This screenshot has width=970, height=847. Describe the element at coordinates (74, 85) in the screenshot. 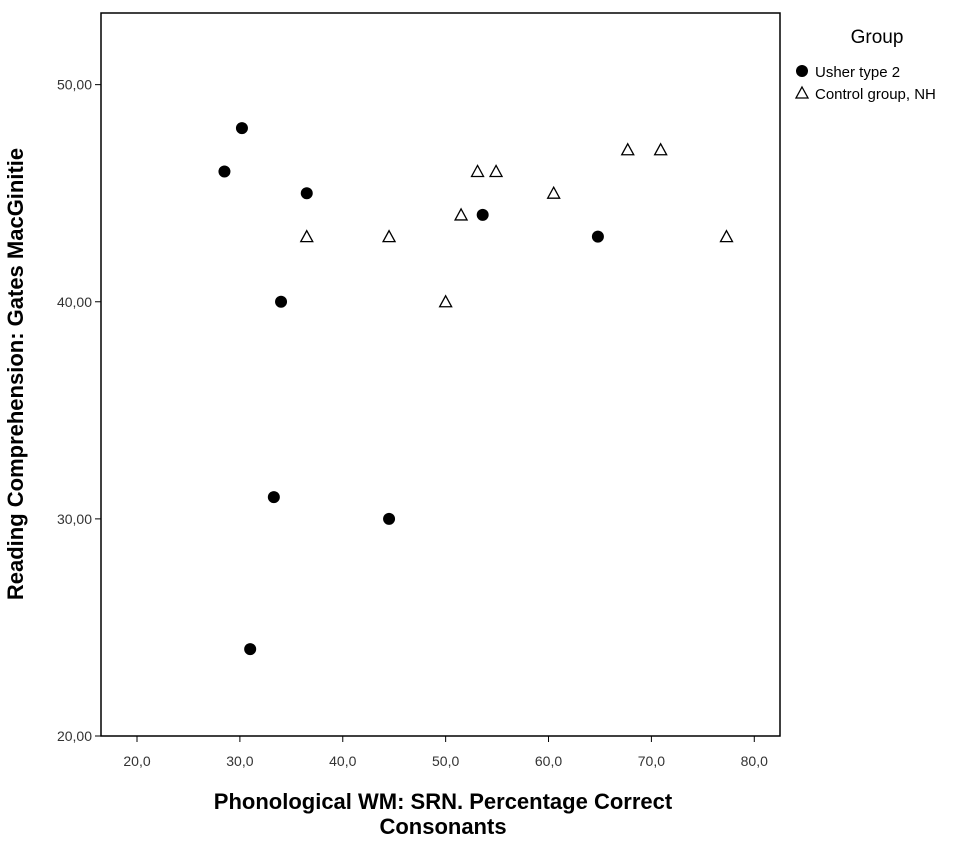

I see `y-tick-label: 50,00` at that location.